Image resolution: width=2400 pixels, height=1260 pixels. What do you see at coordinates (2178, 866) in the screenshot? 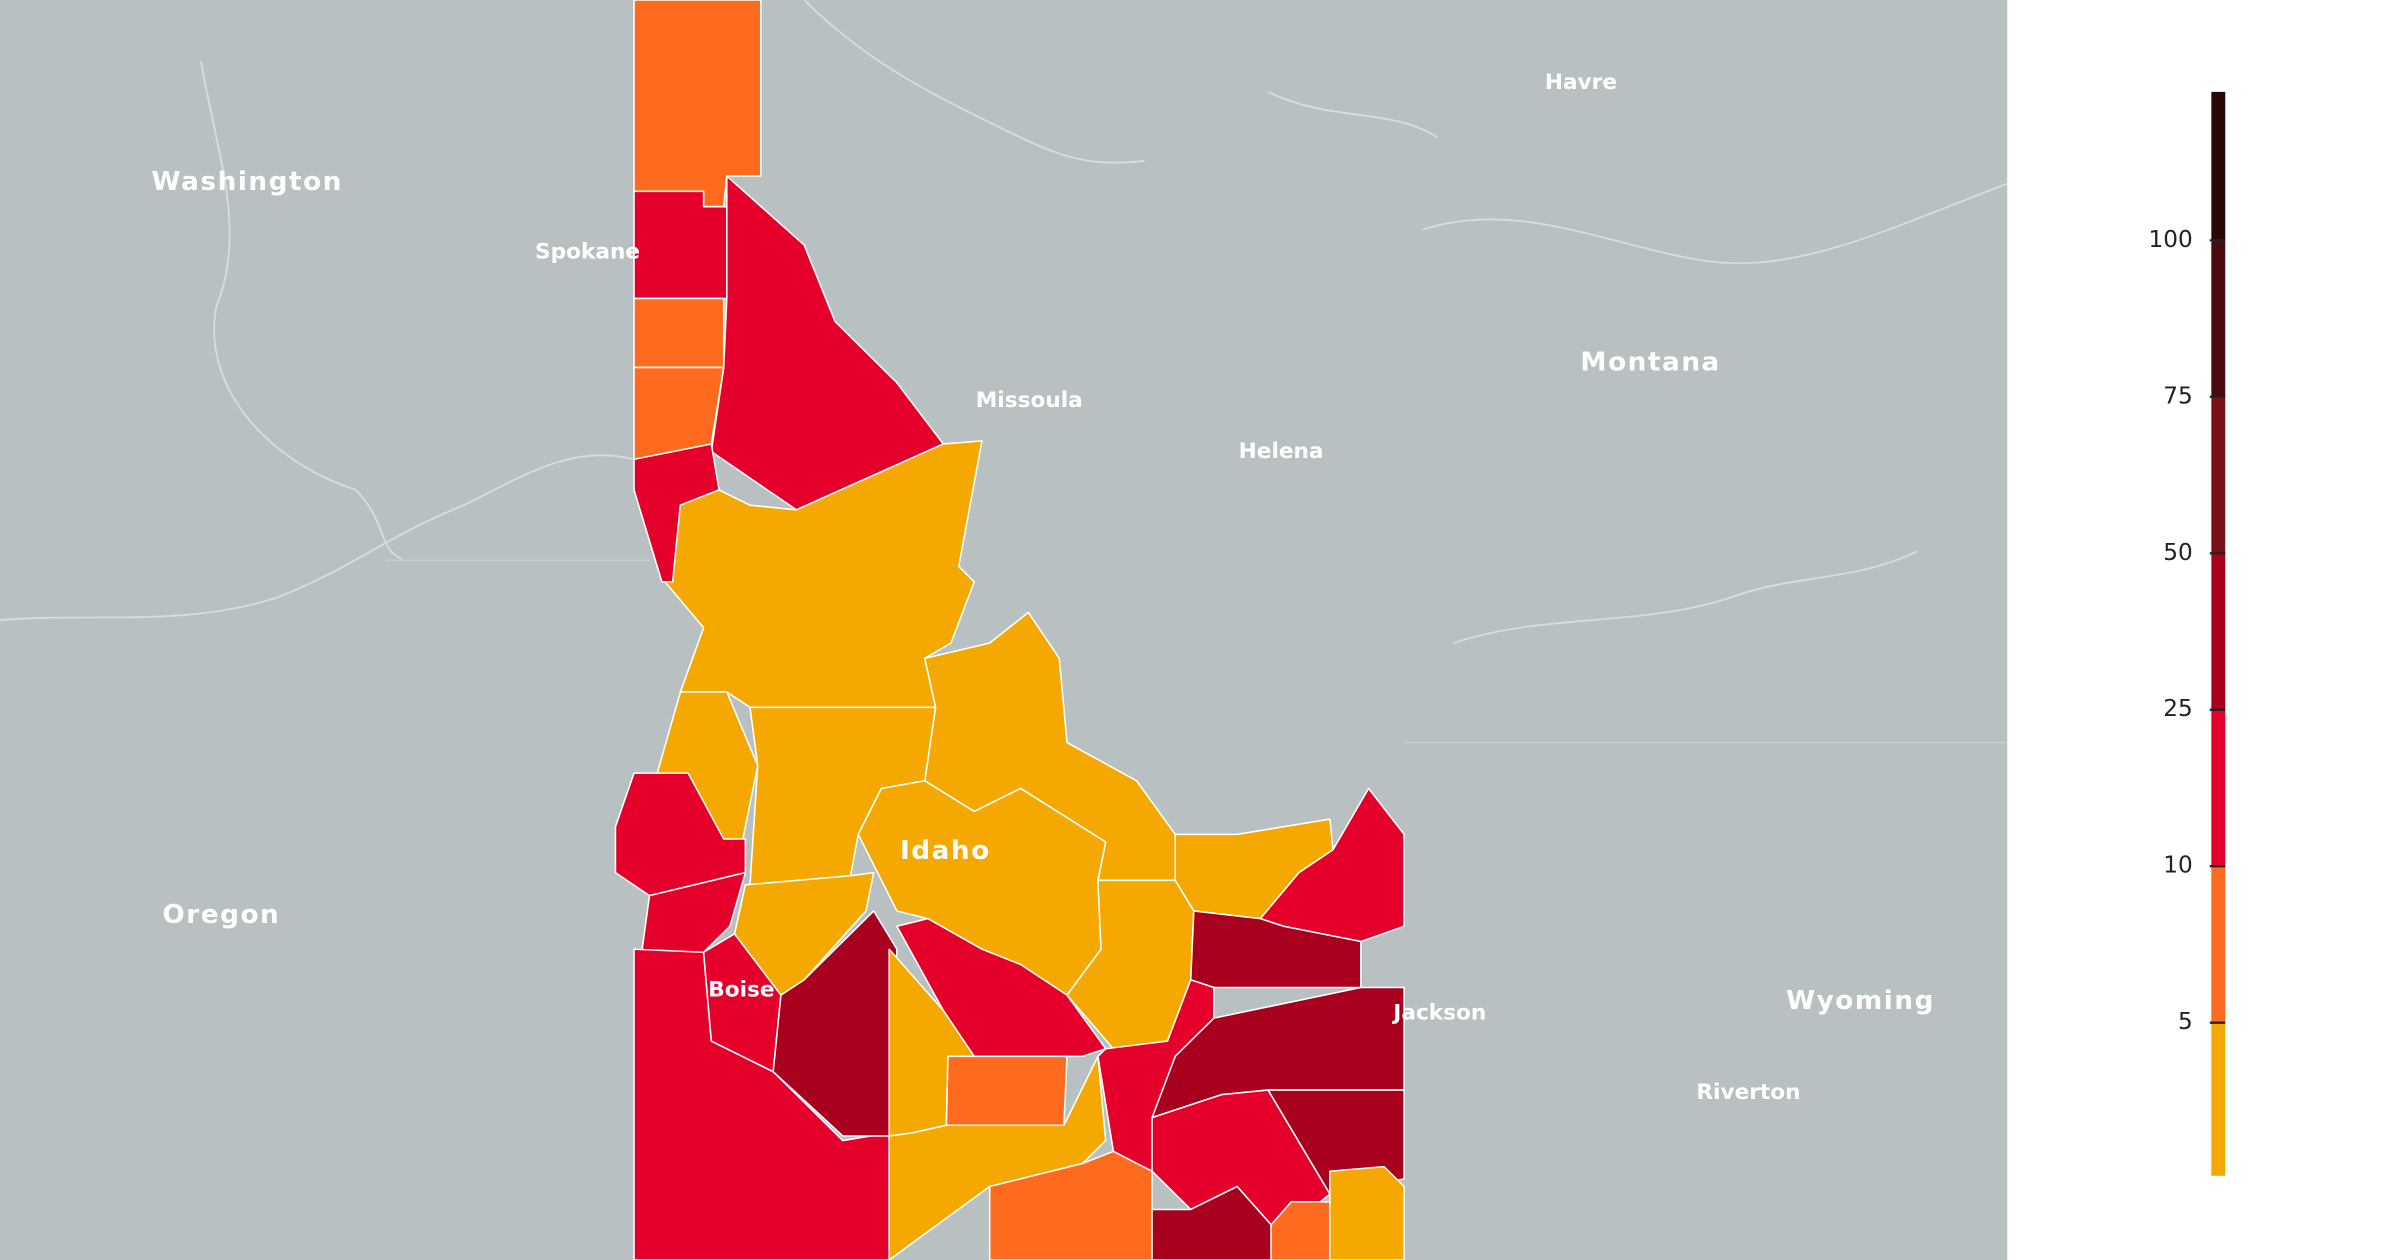
I see `legend-tick-label: 10` at bounding box center [2178, 866].